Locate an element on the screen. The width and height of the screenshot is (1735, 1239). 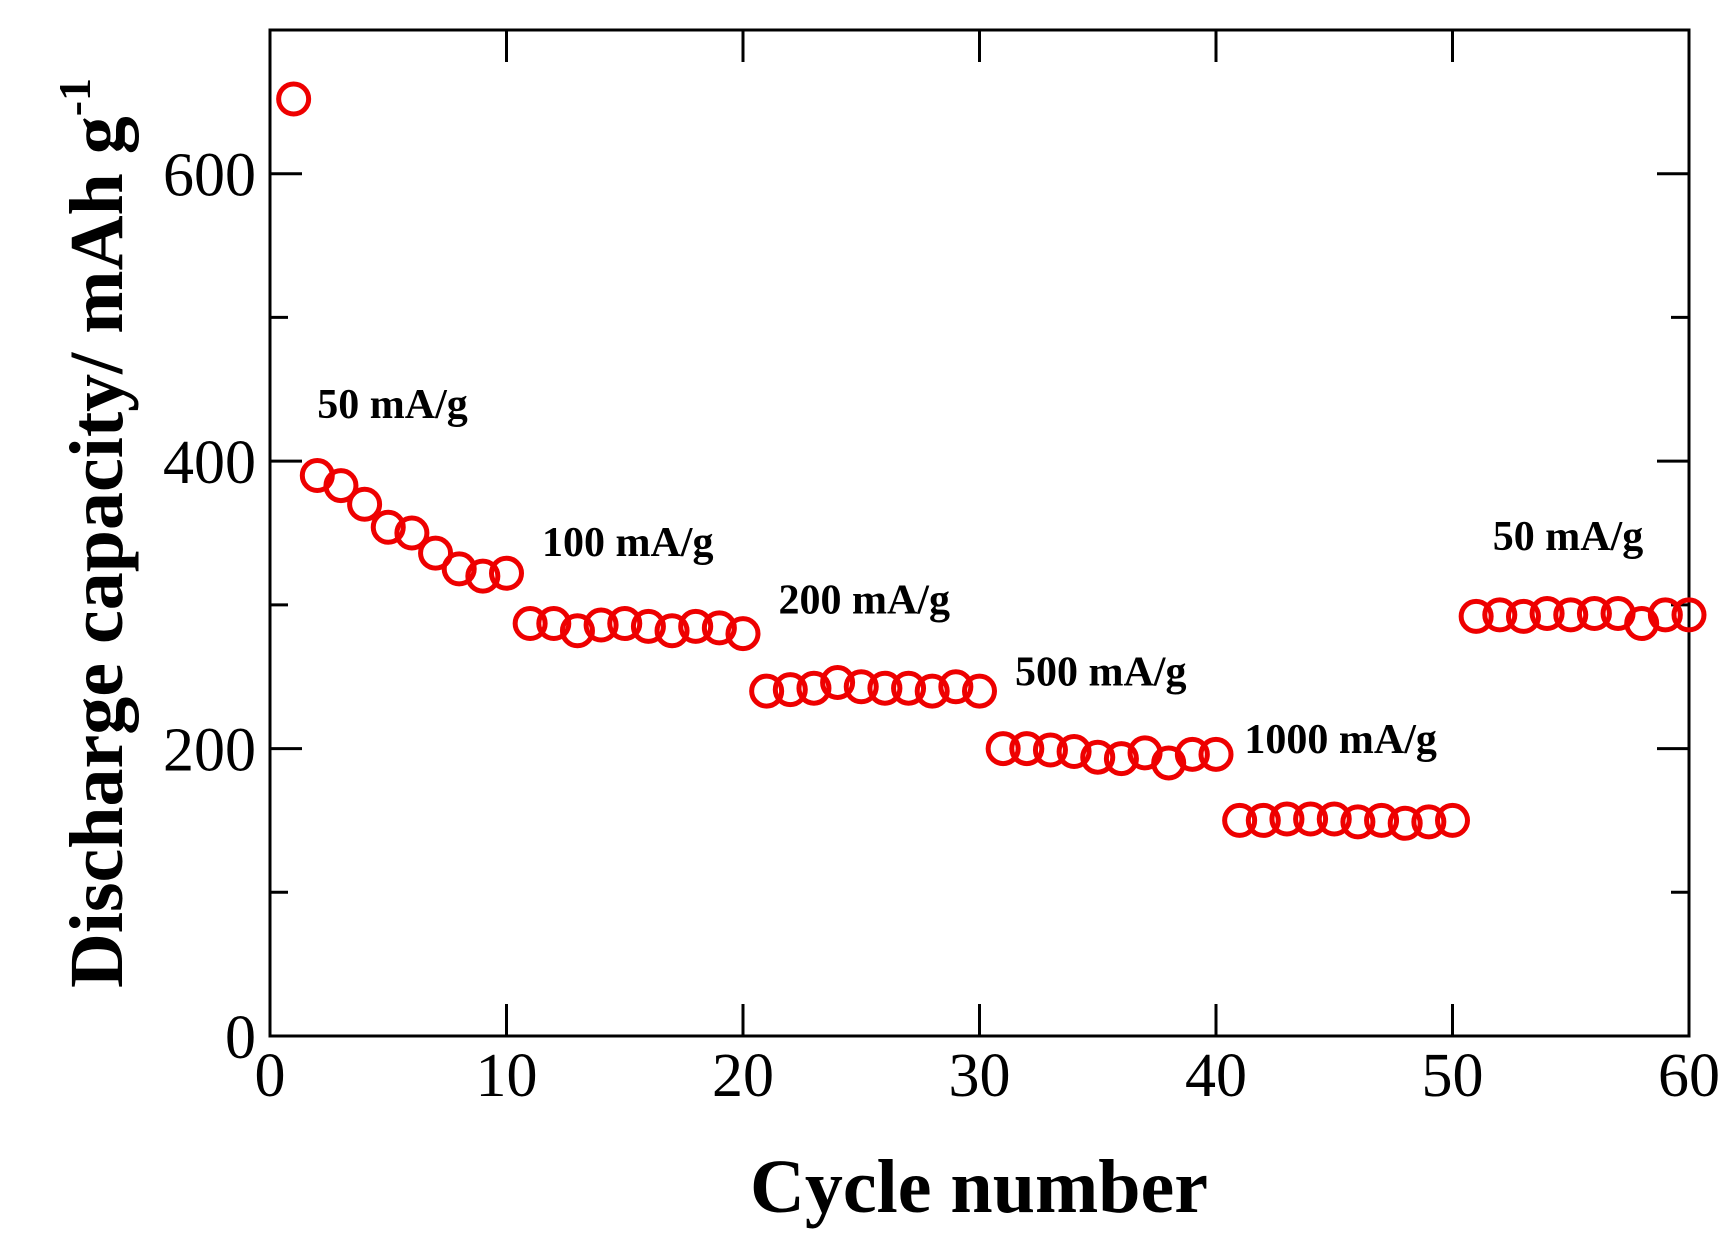
x-tick-label: 40 is located at coordinates (1216, 1076).